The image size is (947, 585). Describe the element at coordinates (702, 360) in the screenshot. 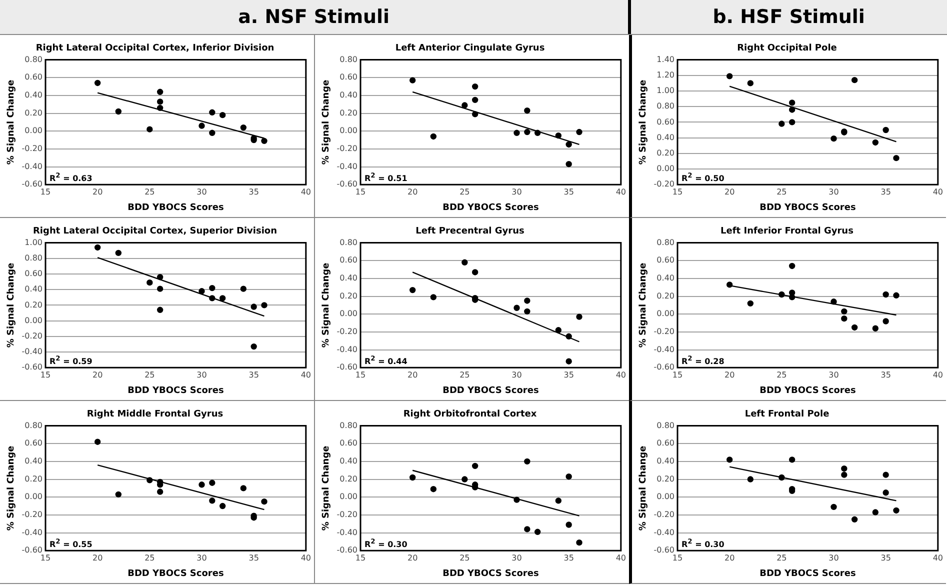

I see `annotation: R$^{2}$ = 0.28` at that location.